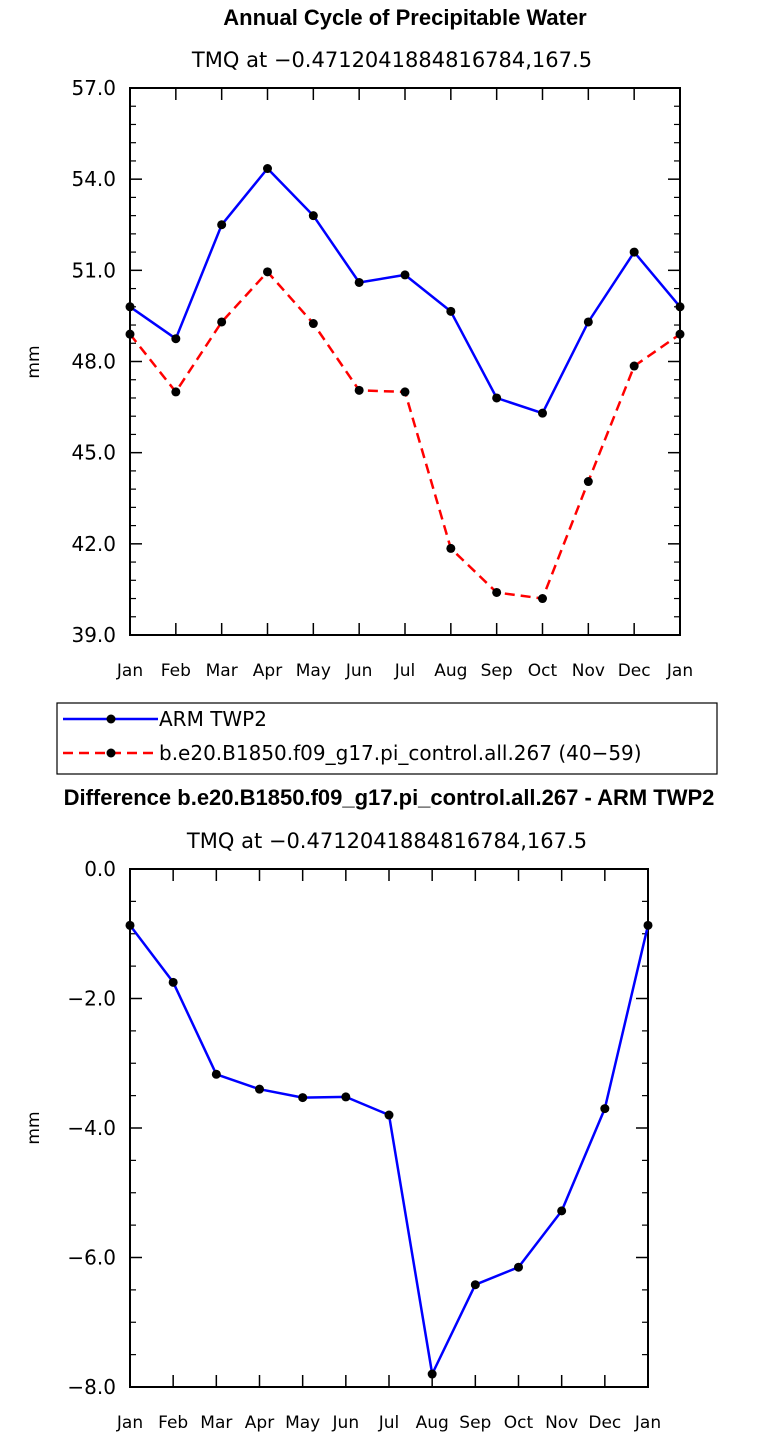 This screenshot has width=778, height=1437. What do you see at coordinates (389, 1423) in the screenshot?
I see `chart2-xtick-label: Jul` at bounding box center [389, 1423].